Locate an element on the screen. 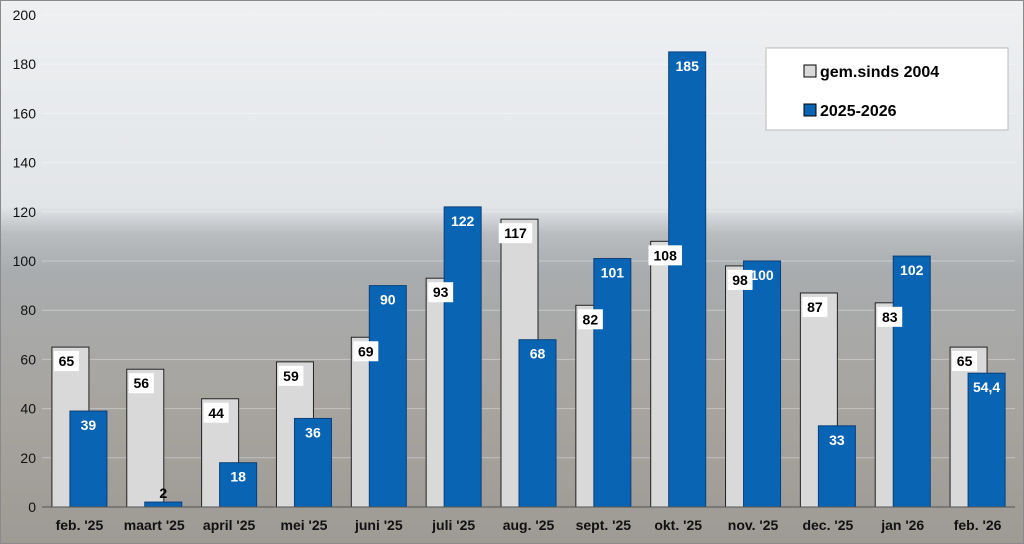 Image resolution: width=1024 pixels, height=544 pixels. x-category-label: mei '25 is located at coordinates (304, 525).